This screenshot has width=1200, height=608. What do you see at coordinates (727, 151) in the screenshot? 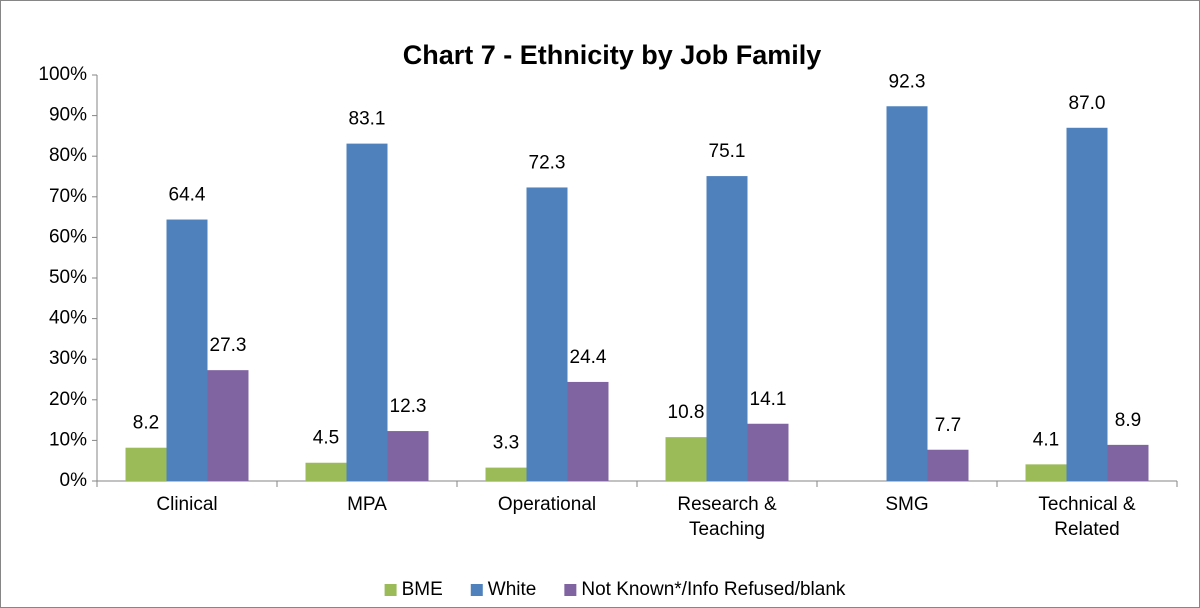
I see `data-label: 75.1` at bounding box center [727, 151].